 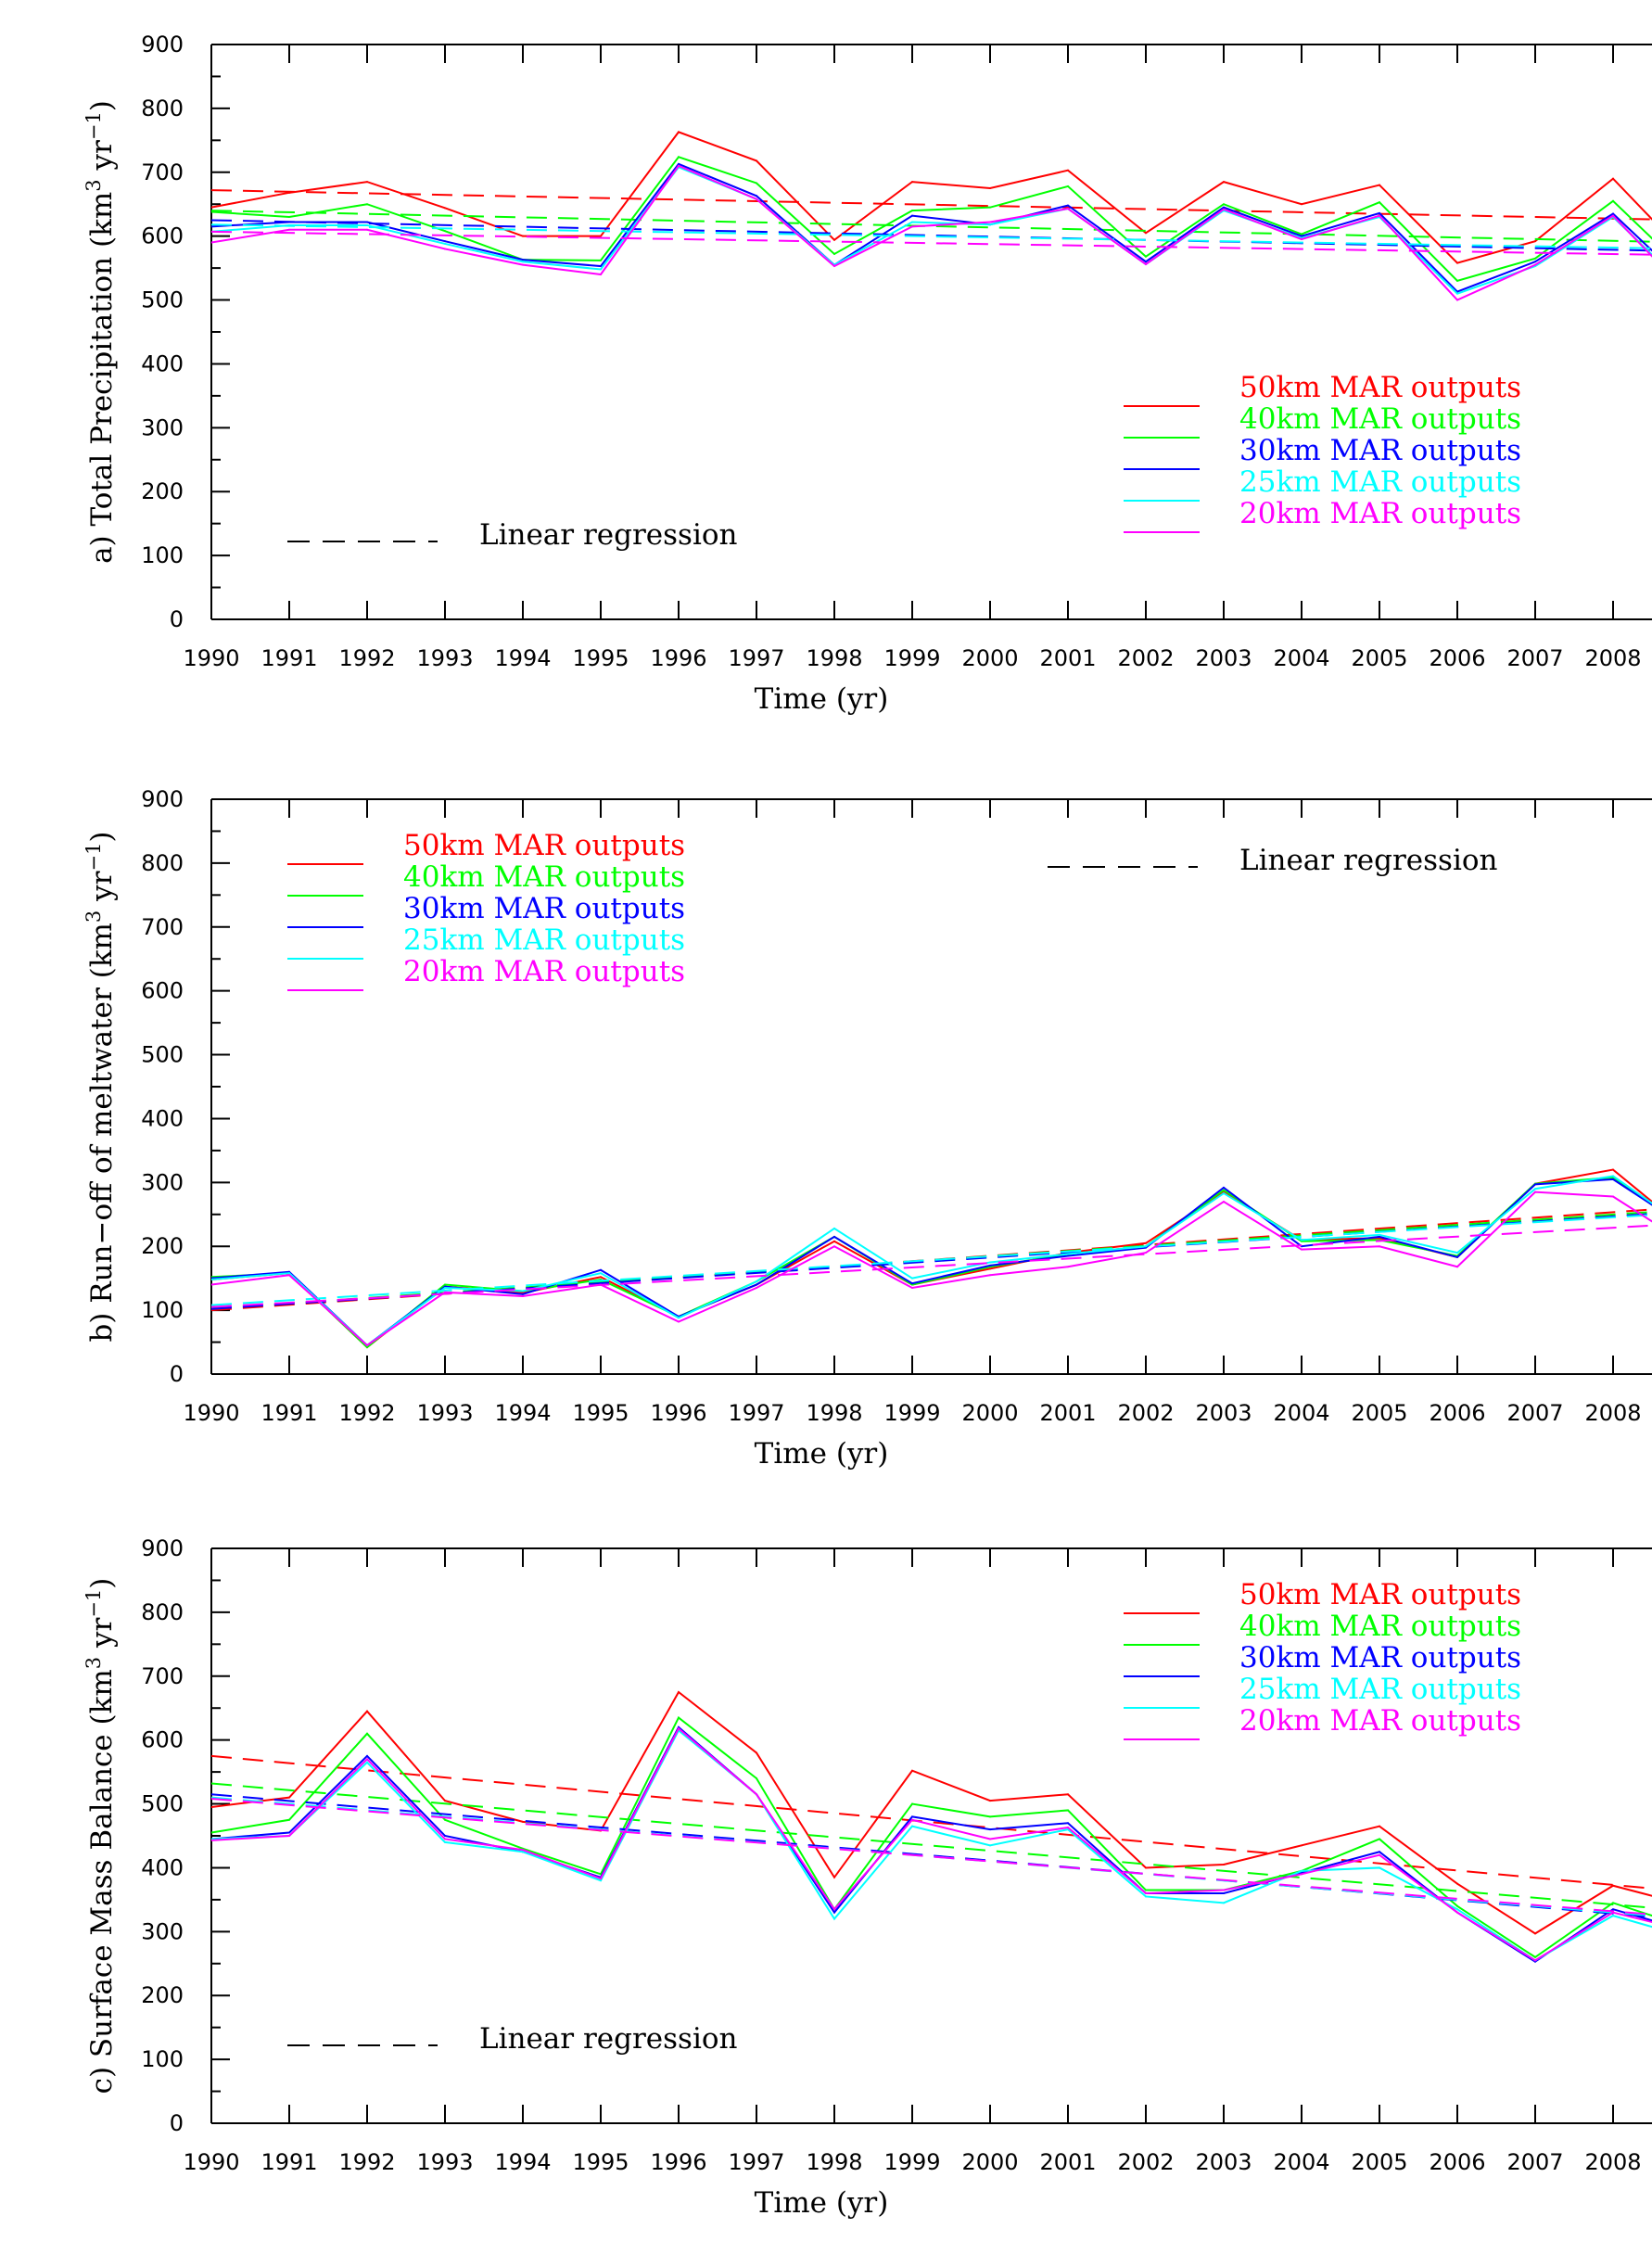 What do you see at coordinates (1380, 419) in the screenshot?
I see `chart-a-legend-label: 40km MAR outputs` at bounding box center [1380, 419].